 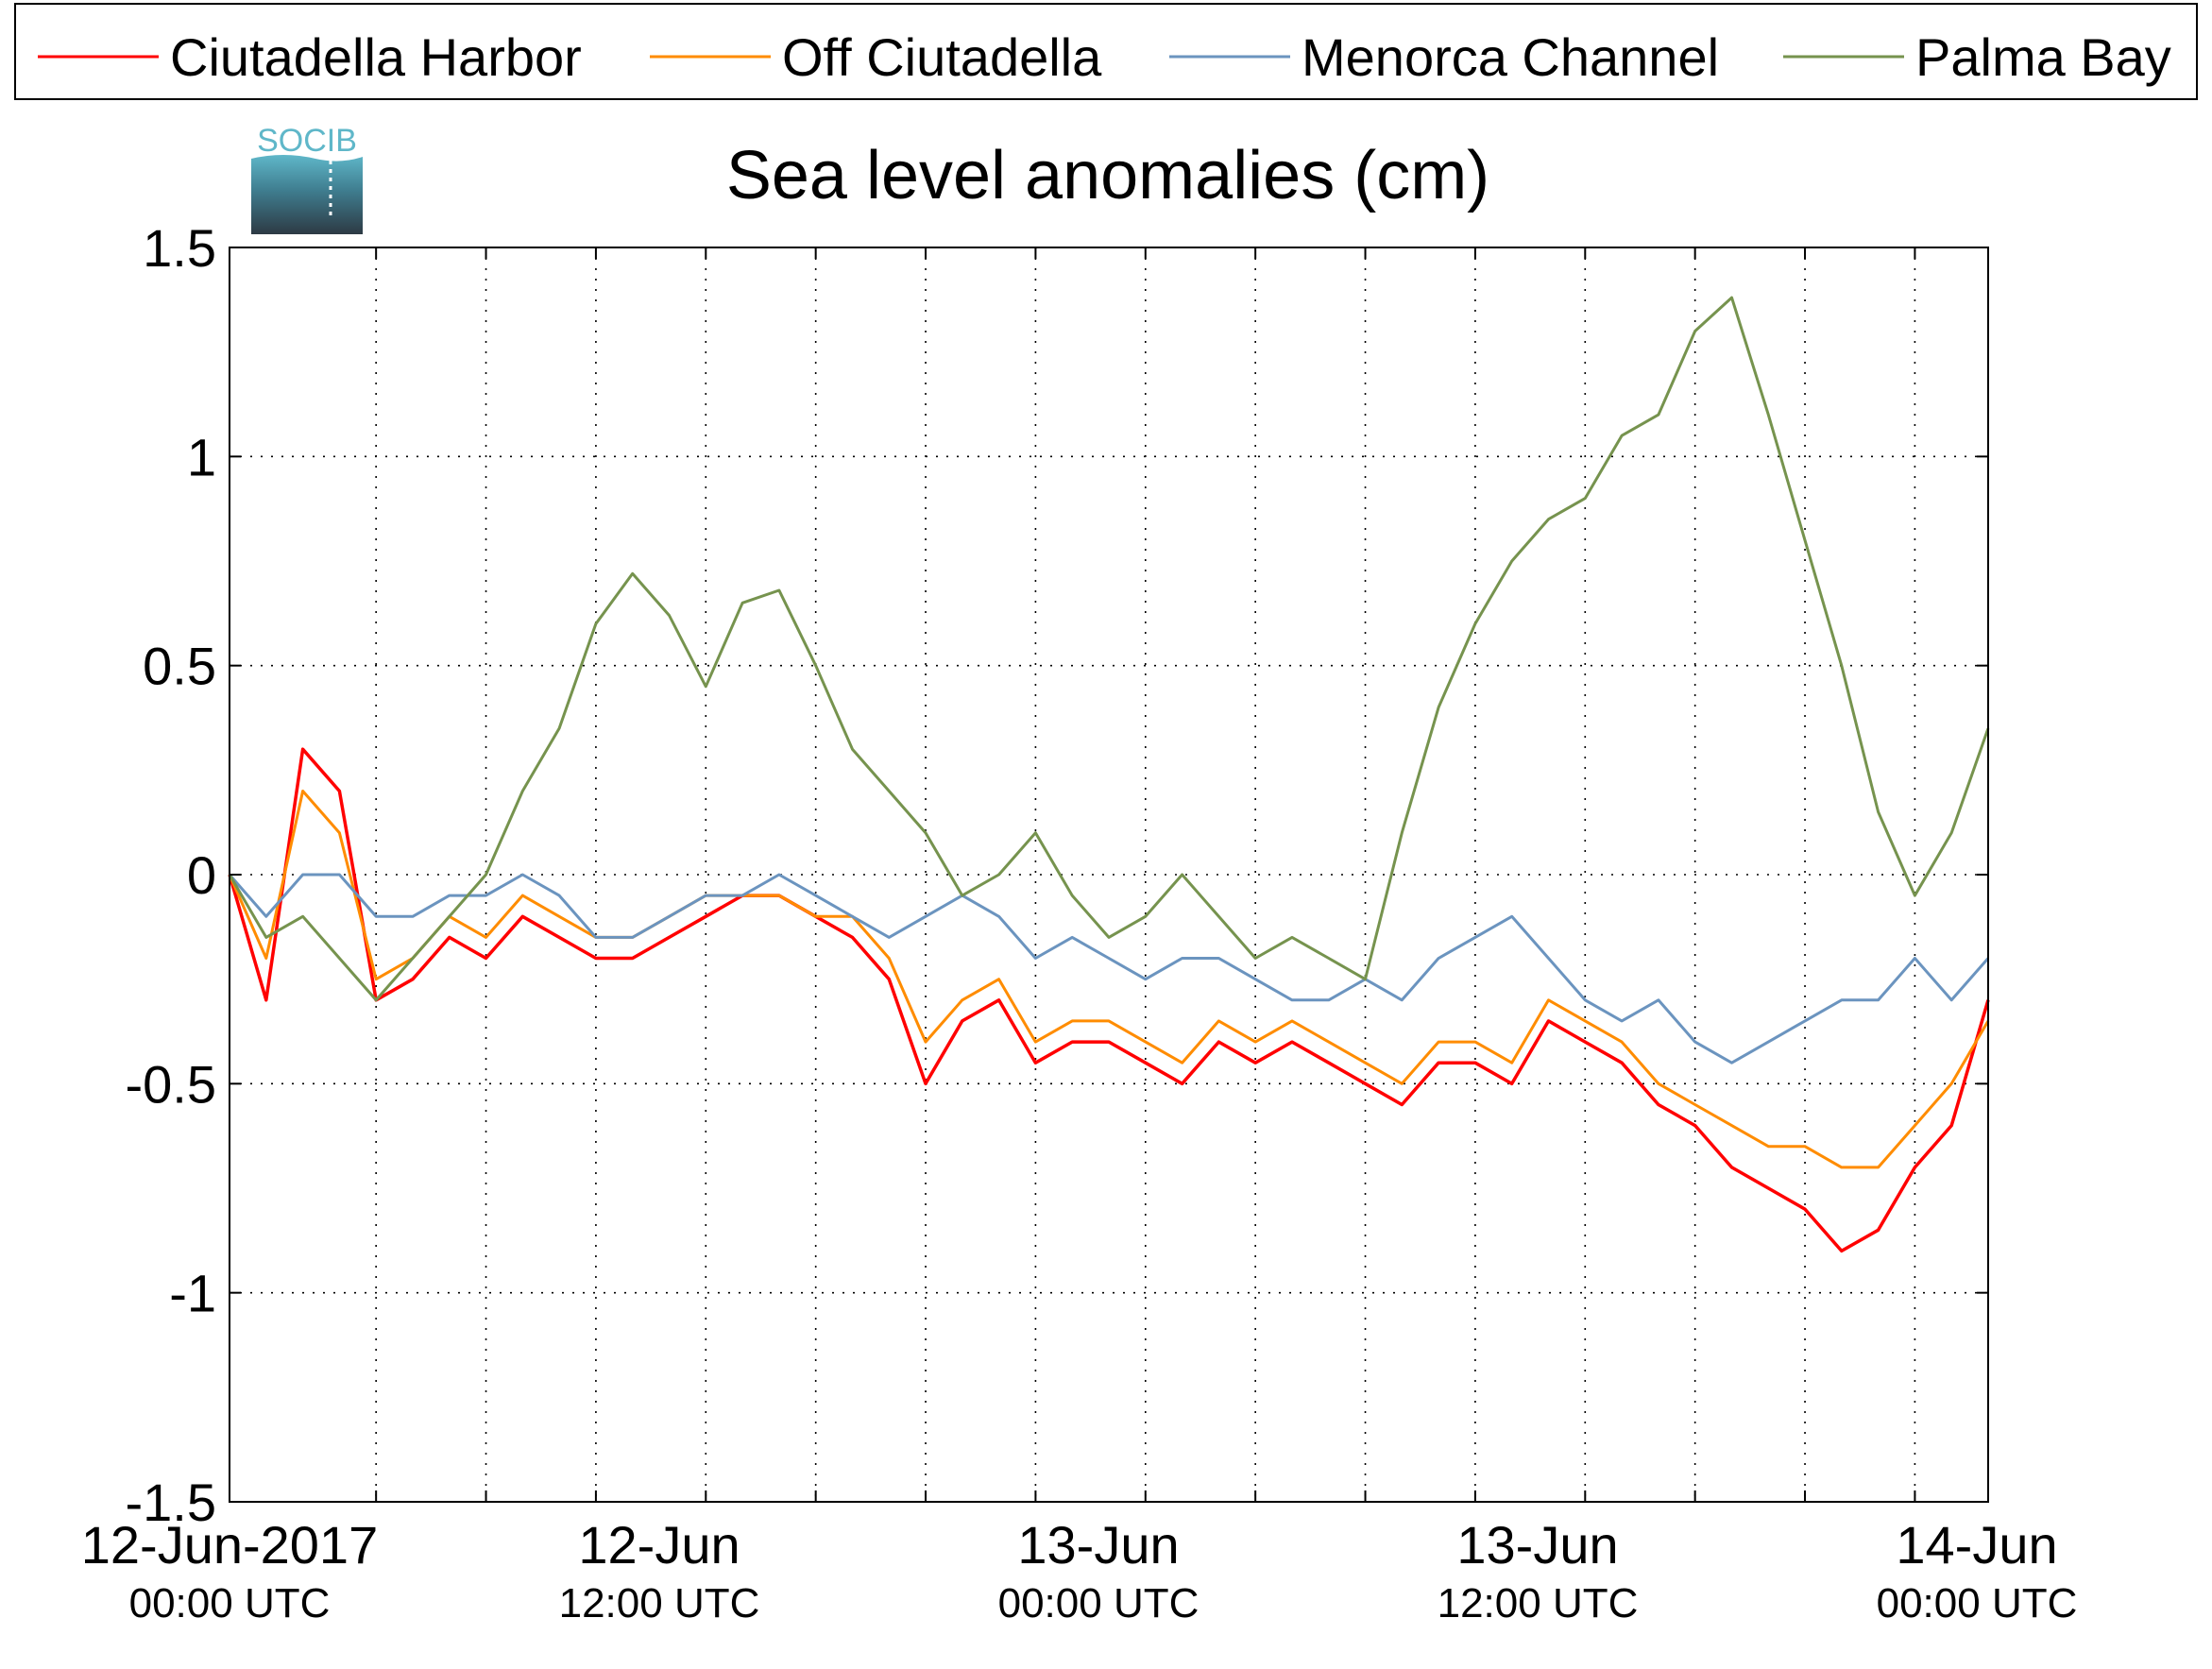 What do you see at coordinates (179, 667) in the screenshot?
I see `y-tick-label: 0.5` at bounding box center [179, 667].